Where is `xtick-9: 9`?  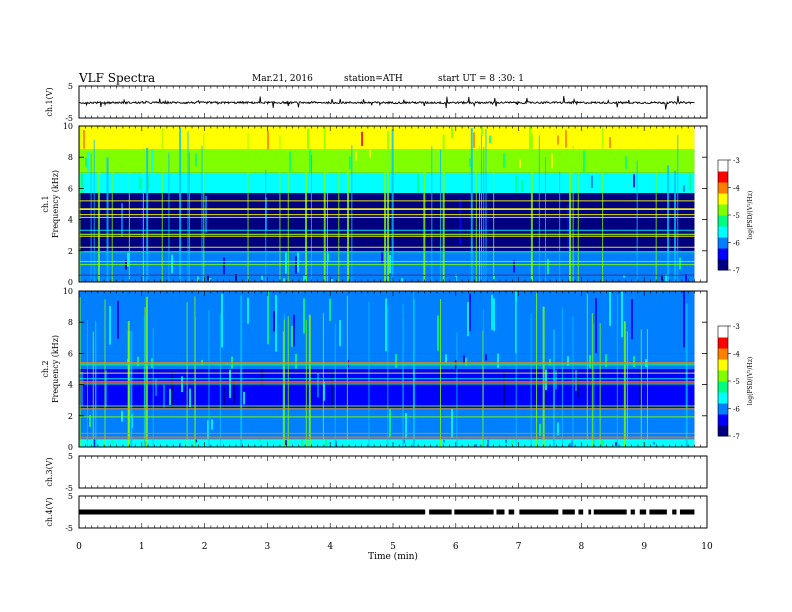
xtick-9: 9 is located at coordinates (644, 547).